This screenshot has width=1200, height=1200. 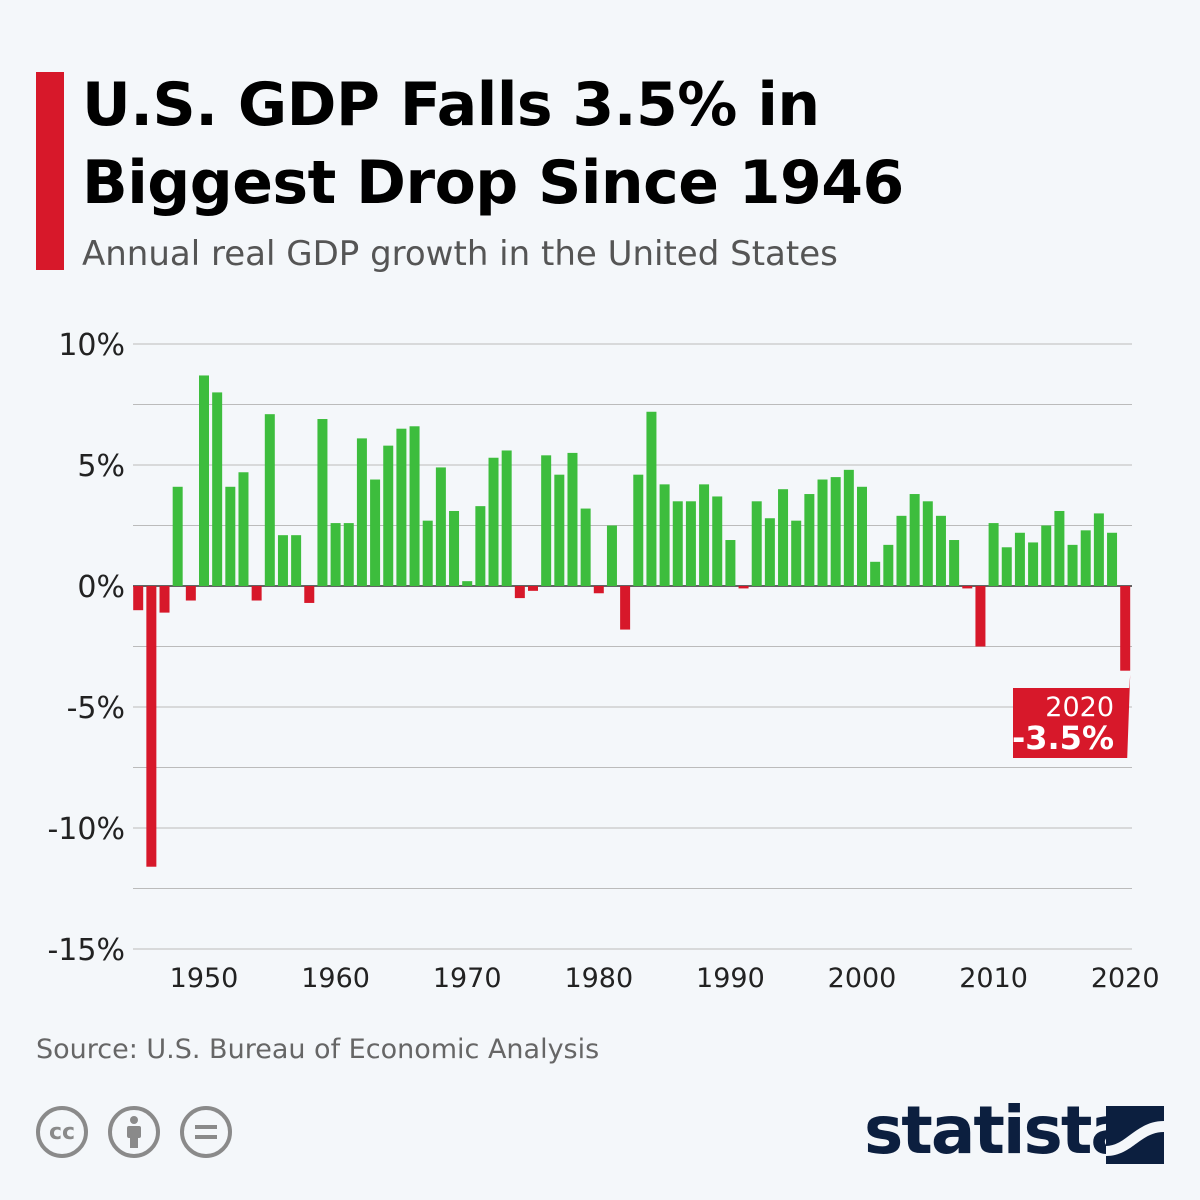 I want to click on bar-1977, so click(x=559, y=530).